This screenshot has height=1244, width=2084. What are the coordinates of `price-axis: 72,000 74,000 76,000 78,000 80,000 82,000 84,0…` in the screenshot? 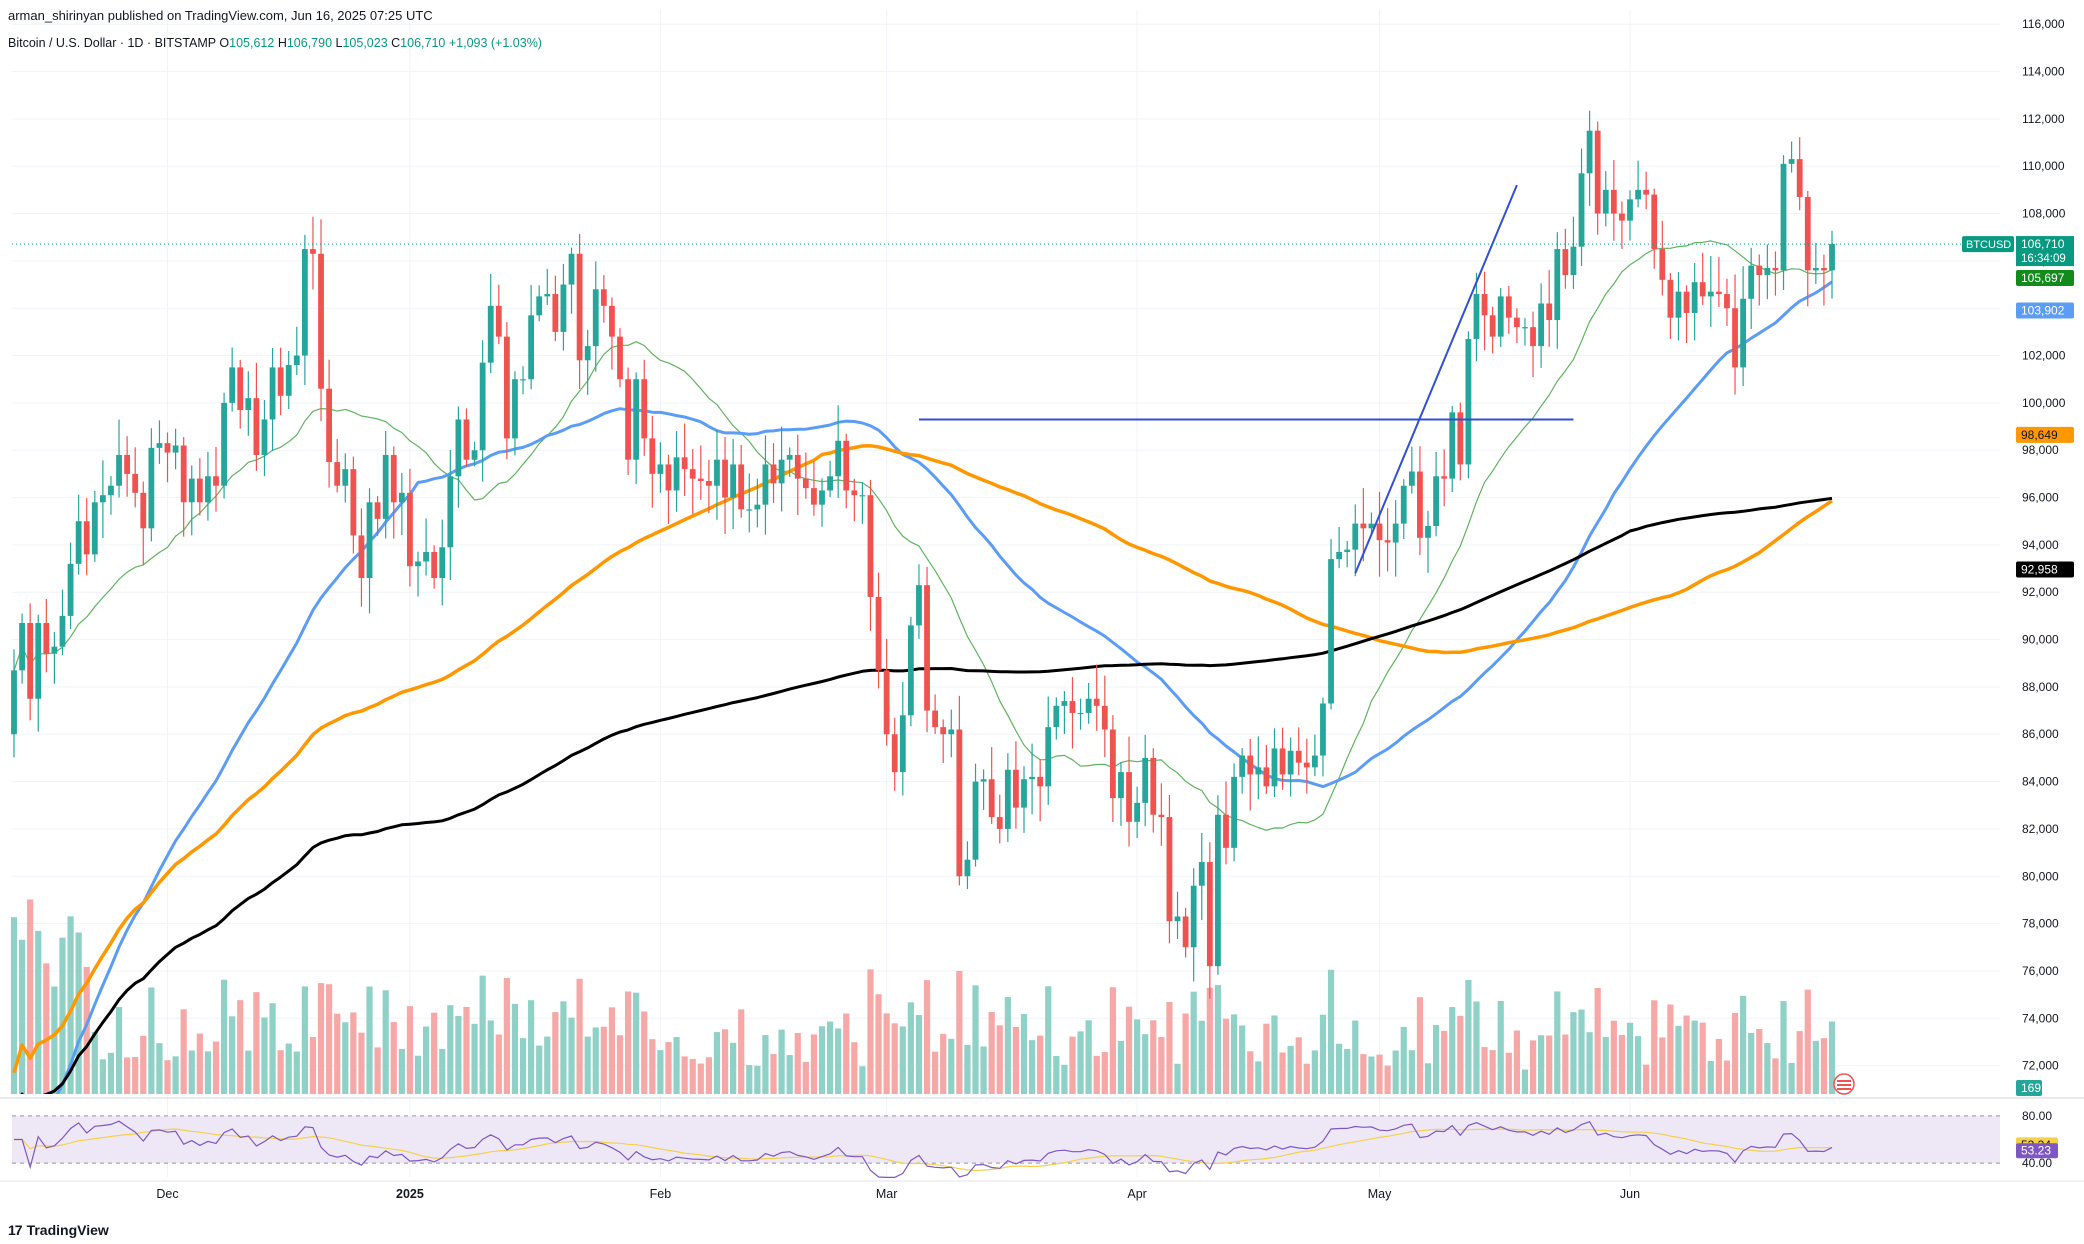 It's located at (2044, 593).